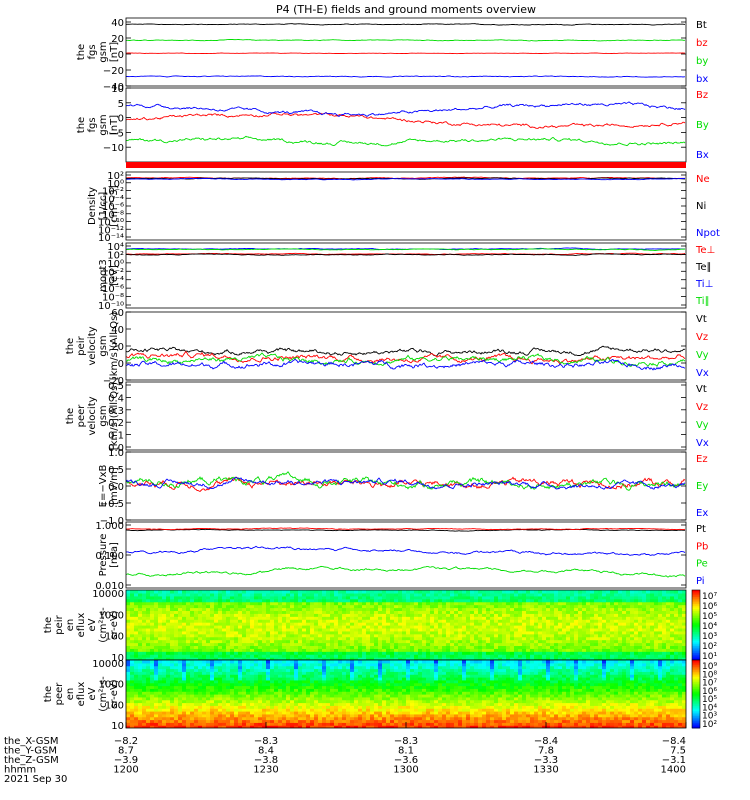 The height and width of the screenshot is (800, 750). Describe the element at coordinates (406, 346) in the screenshot. I see `panel-frame` at that location.